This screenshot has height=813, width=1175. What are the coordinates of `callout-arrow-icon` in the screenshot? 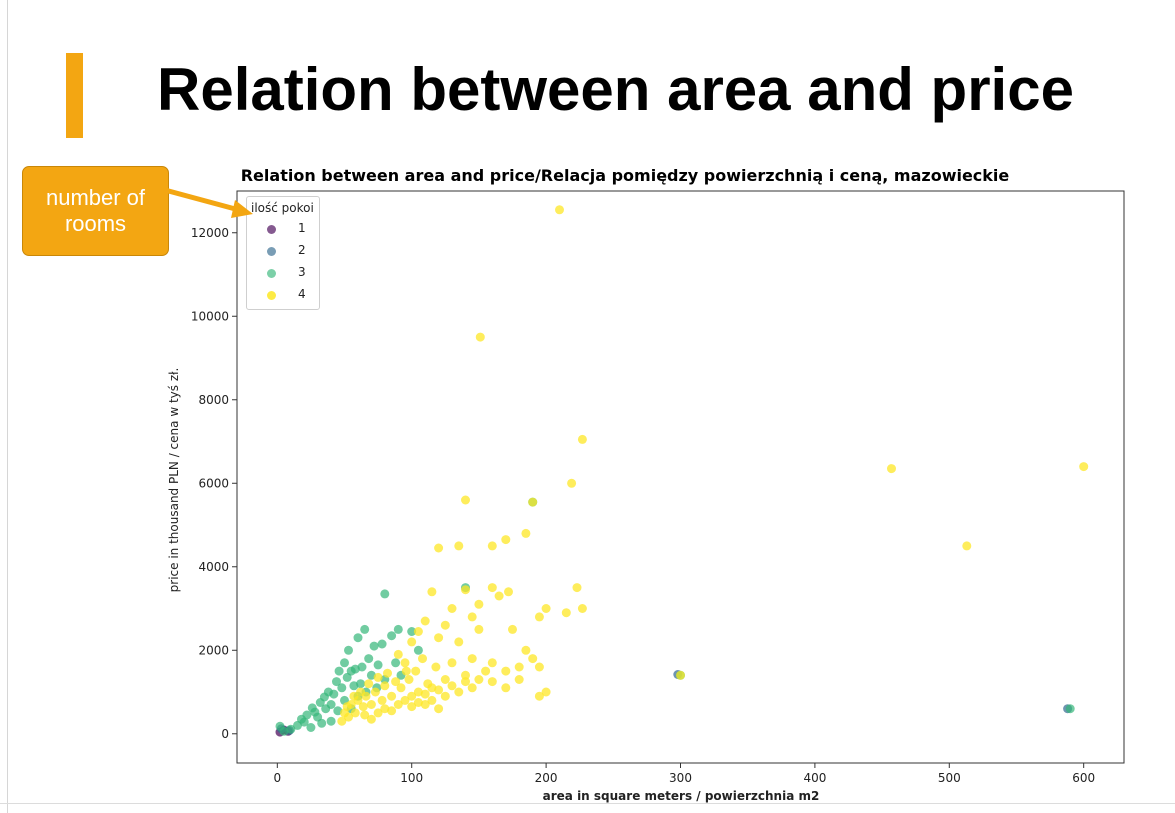 It's located at (209, 202).